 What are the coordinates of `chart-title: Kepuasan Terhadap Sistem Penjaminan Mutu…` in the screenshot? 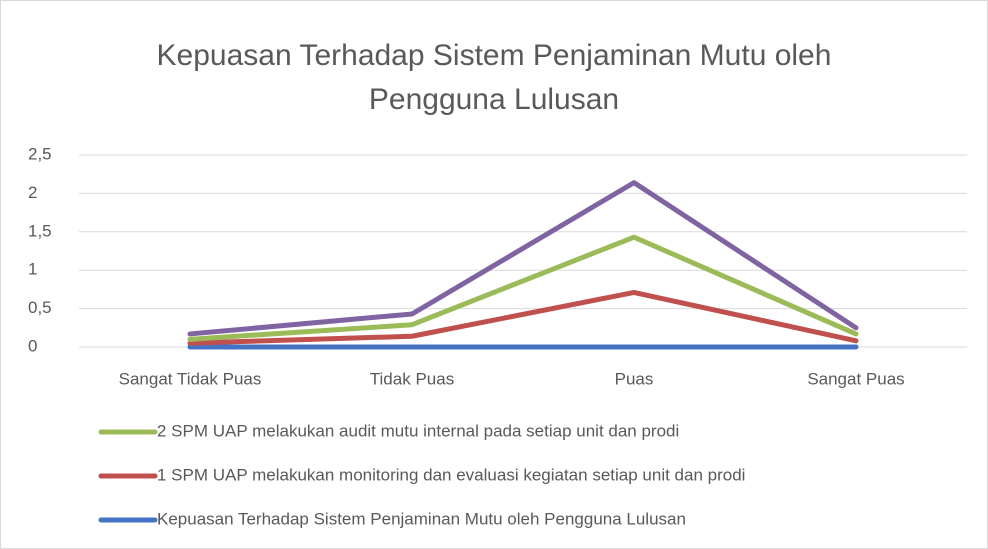 It's located at (494, 55).